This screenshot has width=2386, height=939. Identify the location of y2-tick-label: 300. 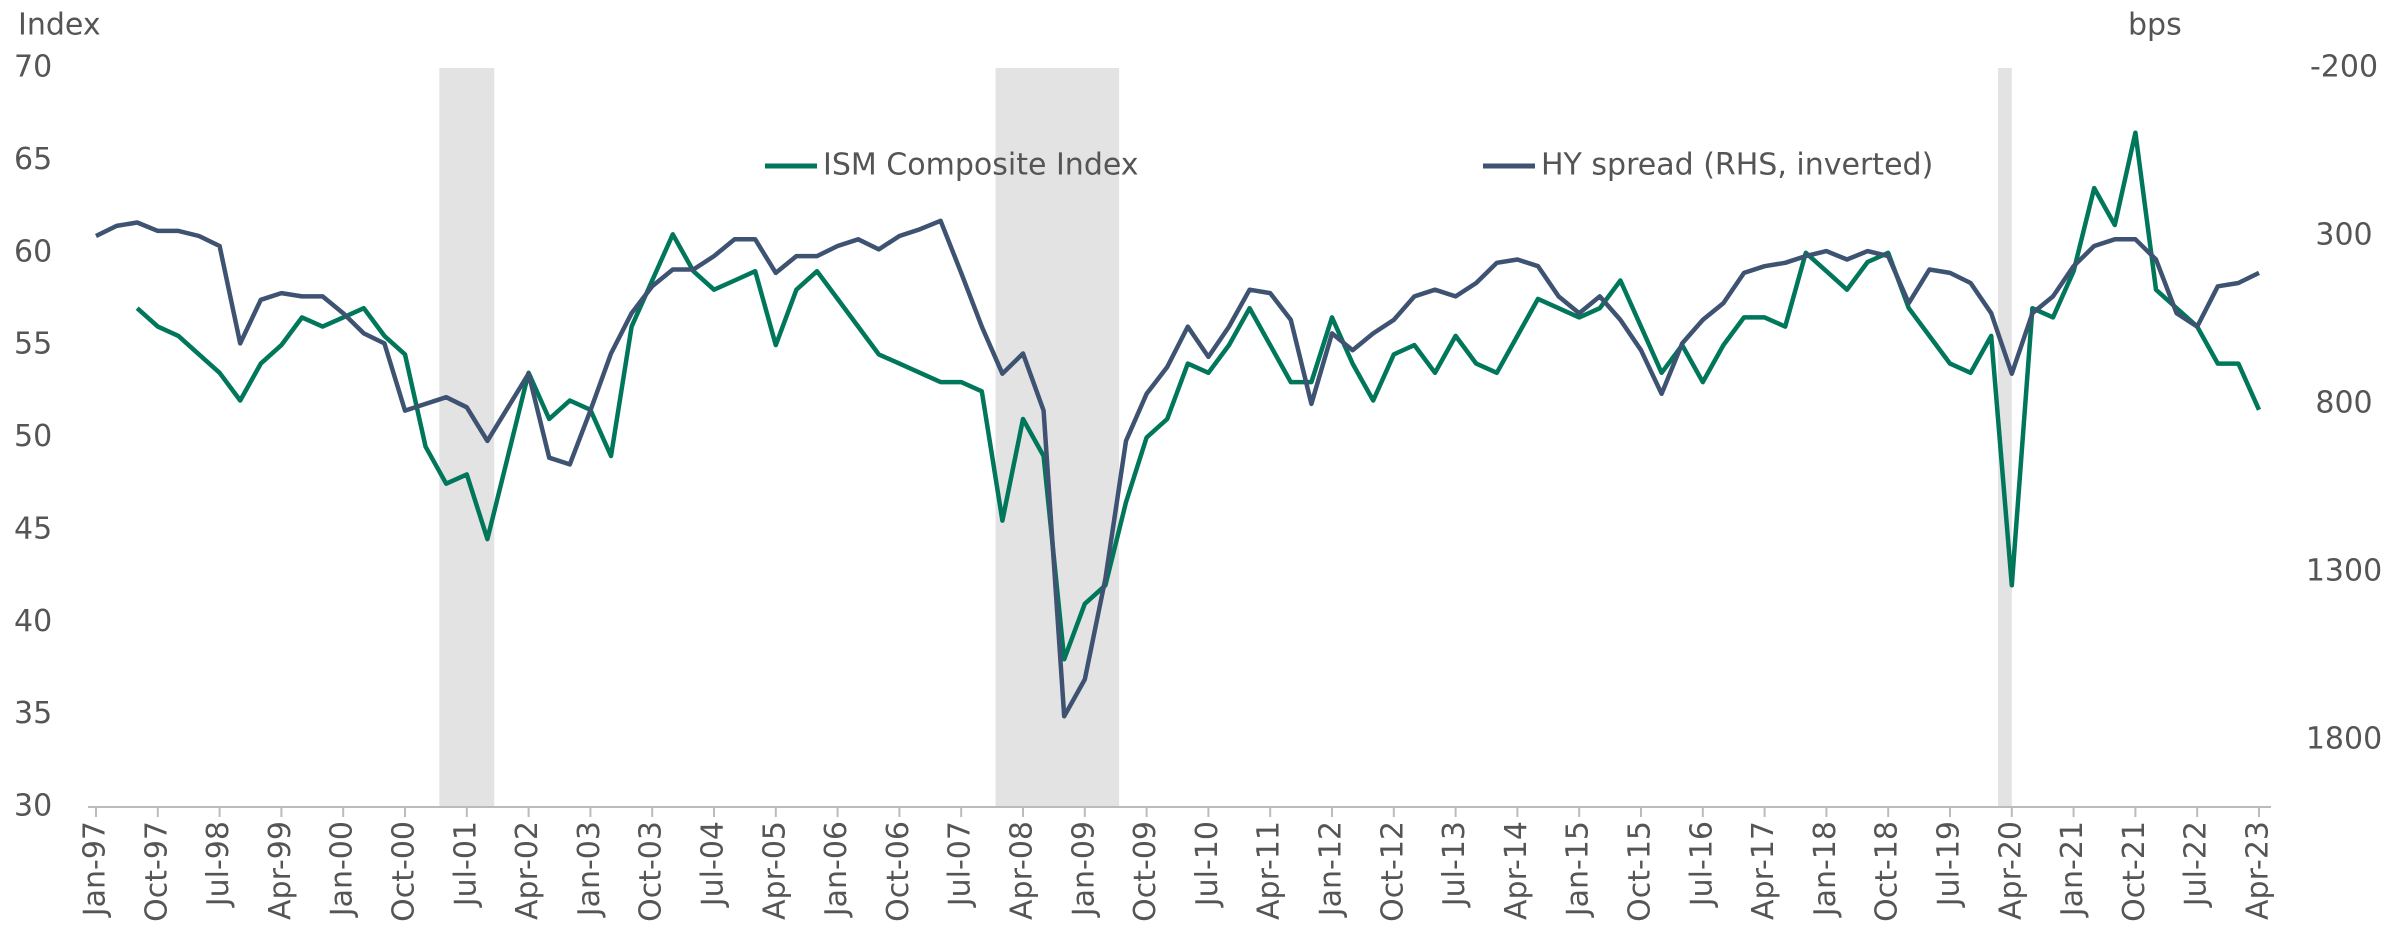
(2343, 234).